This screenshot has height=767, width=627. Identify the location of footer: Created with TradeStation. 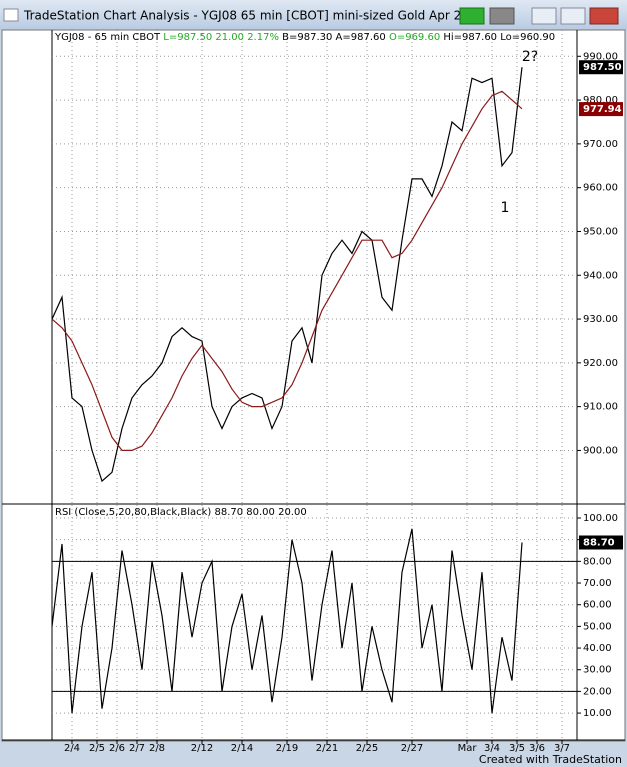
(550, 759).